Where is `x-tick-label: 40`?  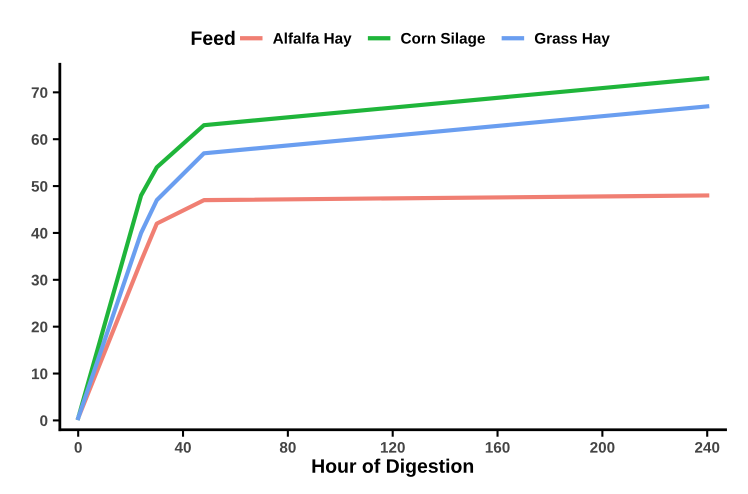 x-tick-label: 40 is located at coordinates (182, 447).